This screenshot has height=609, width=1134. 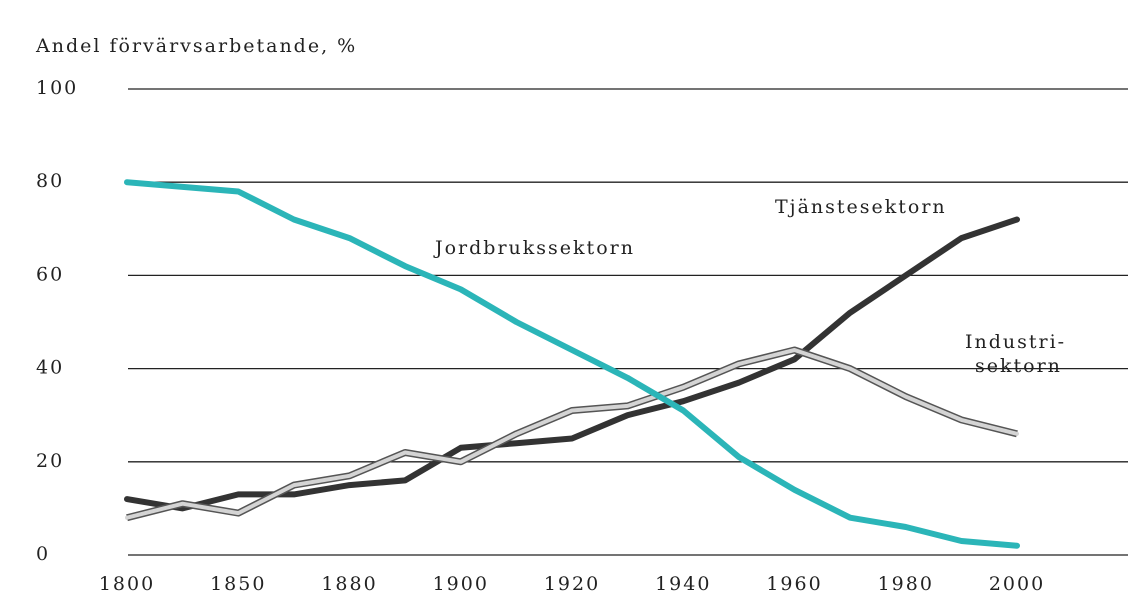 What do you see at coordinates (43, 554) in the screenshot?
I see `y-tick-label: 0` at bounding box center [43, 554].